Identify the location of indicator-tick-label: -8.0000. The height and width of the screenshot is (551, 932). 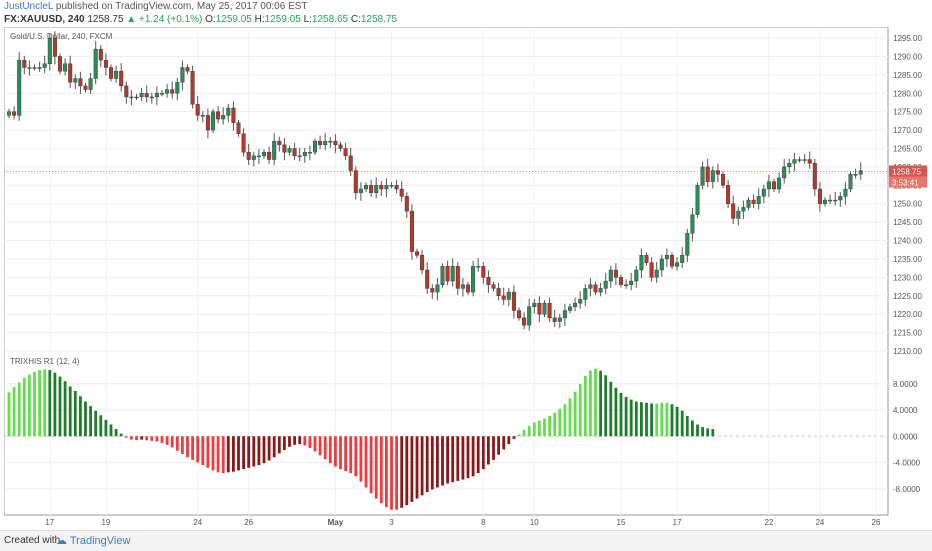
(907, 489).